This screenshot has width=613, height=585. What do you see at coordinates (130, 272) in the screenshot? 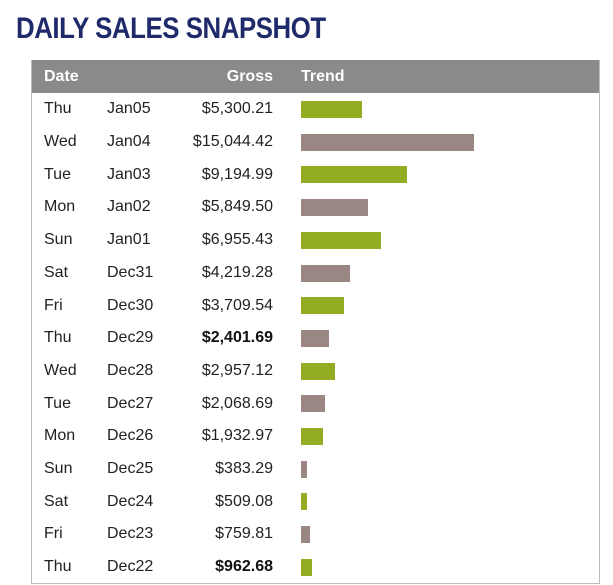
I see `row-date: Dec31` at bounding box center [130, 272].